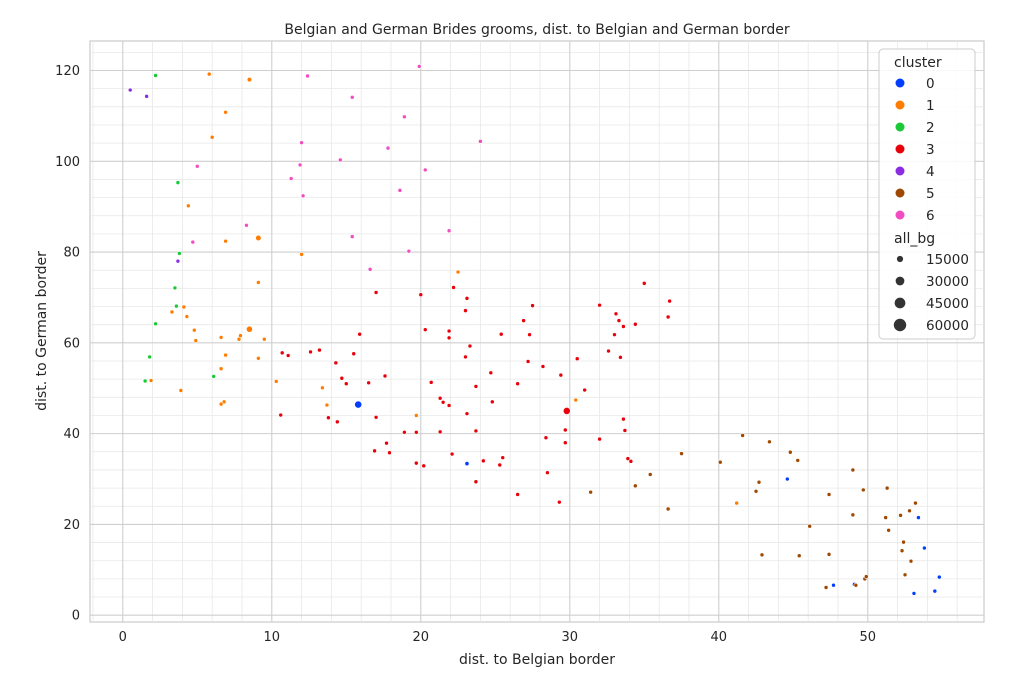 The image size is (1021, 683). What do you see at coordinates (868, 637) in the screenshot?
I see `x-tick-label: 50` at bounding box center [868, 637].